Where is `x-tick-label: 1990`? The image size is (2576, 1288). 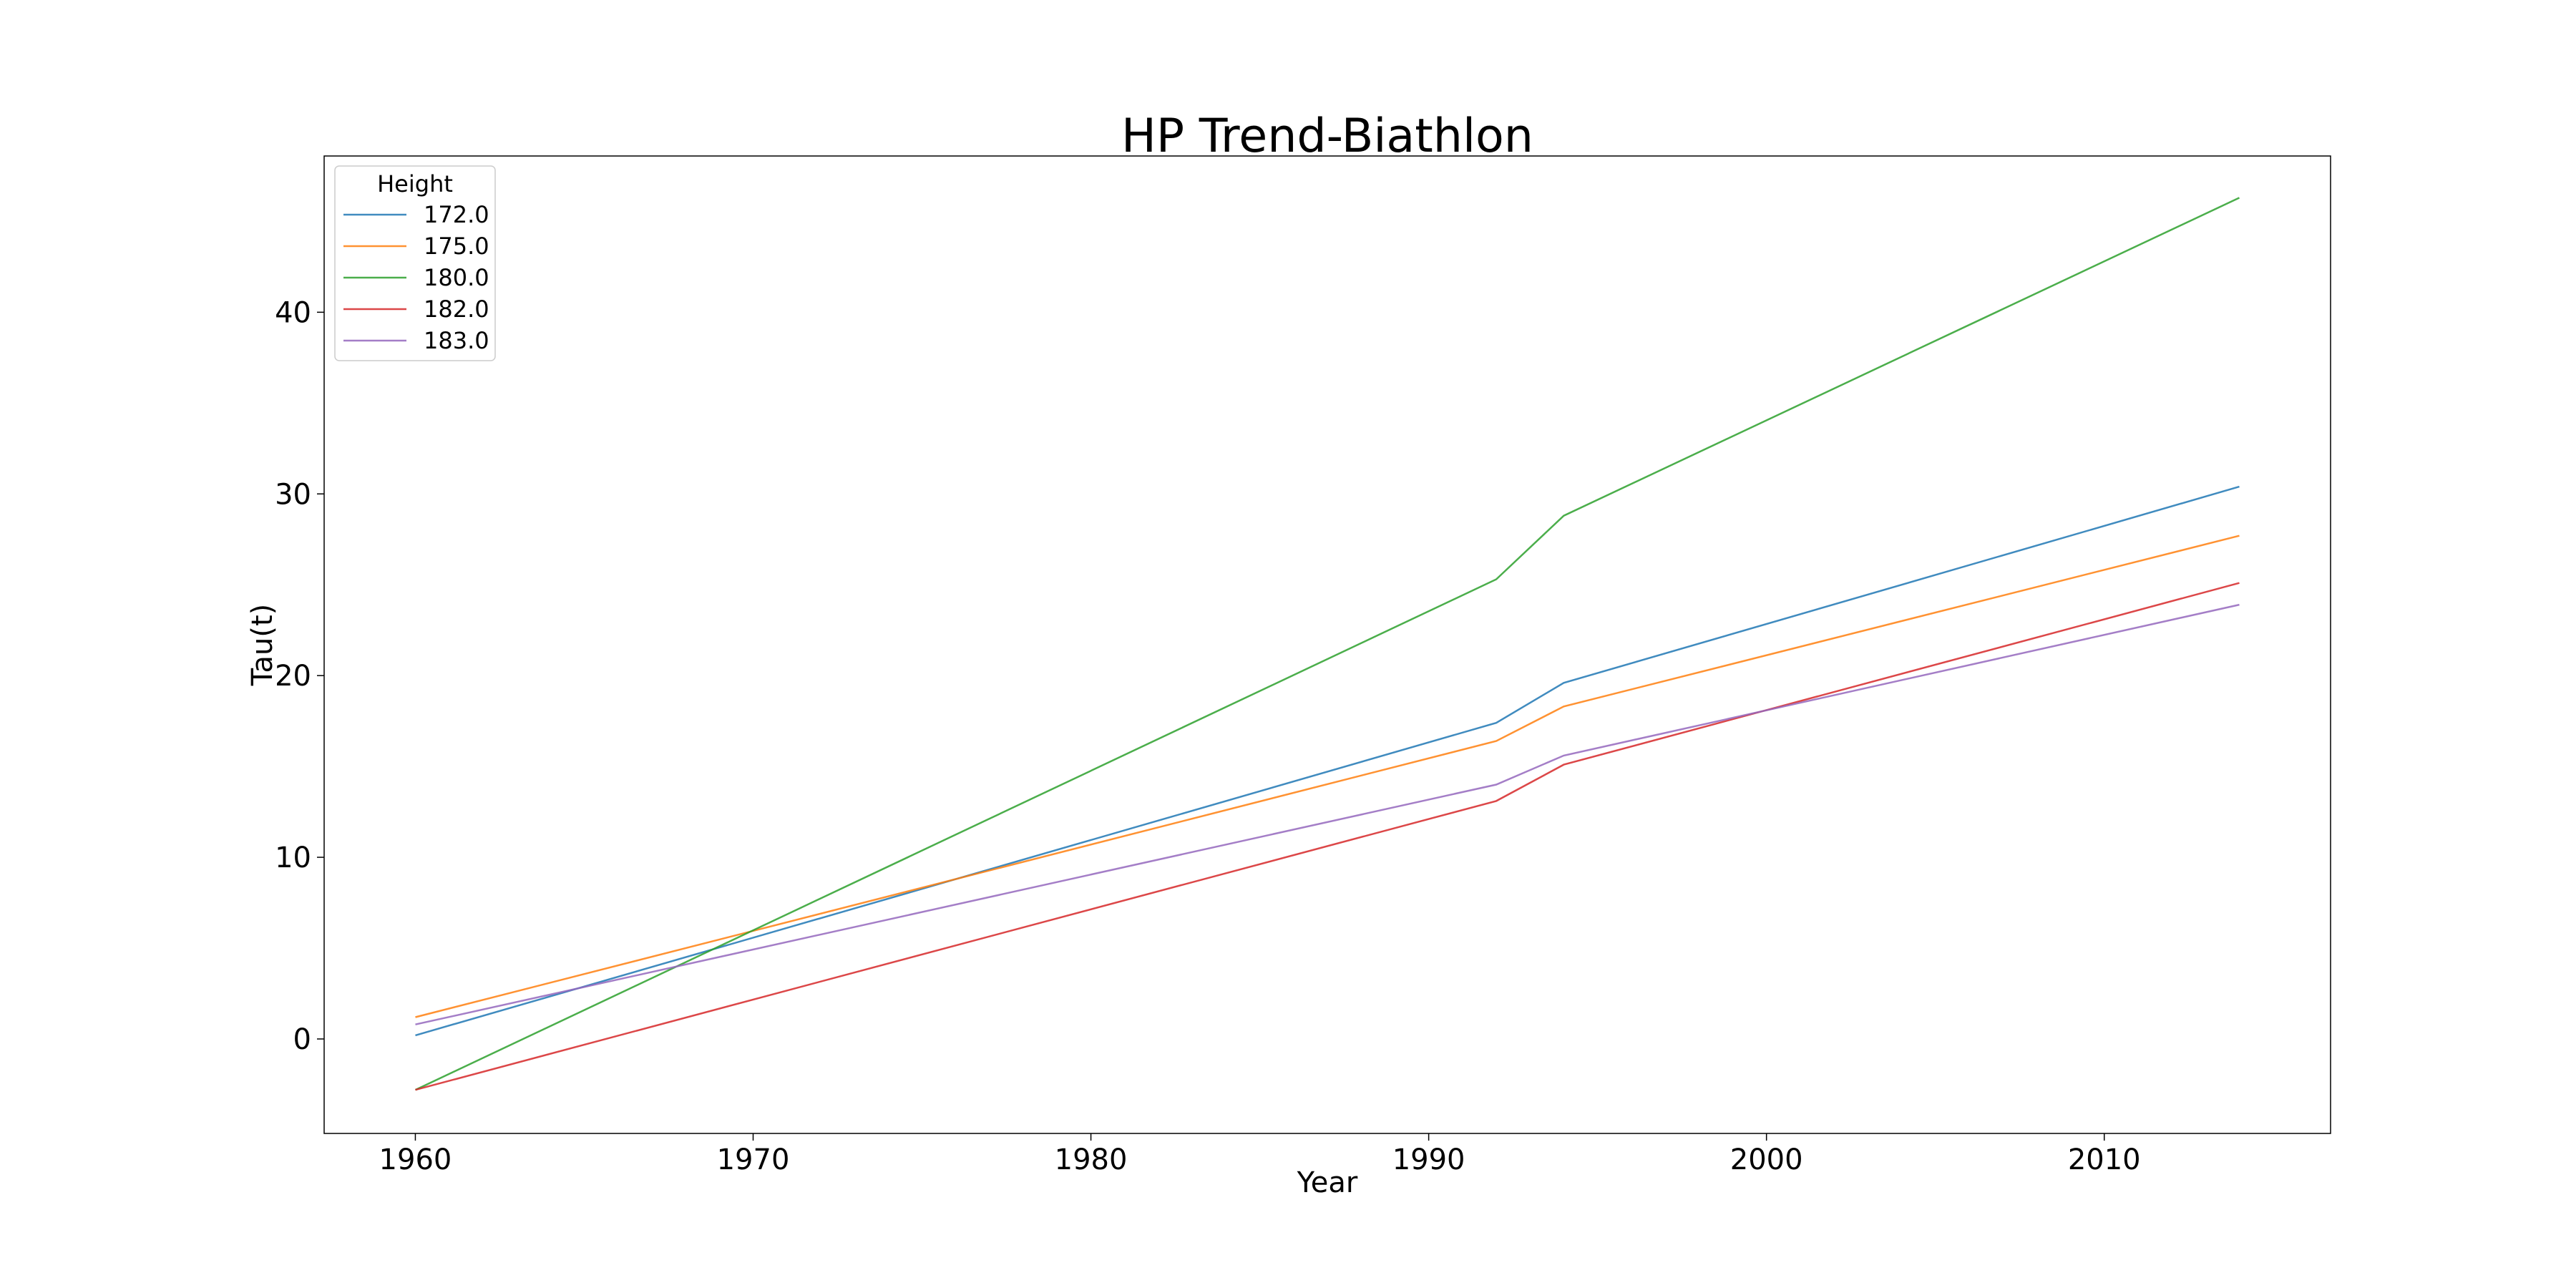 x-tick-label: 1990 is located at coordinates (1428, 1159).